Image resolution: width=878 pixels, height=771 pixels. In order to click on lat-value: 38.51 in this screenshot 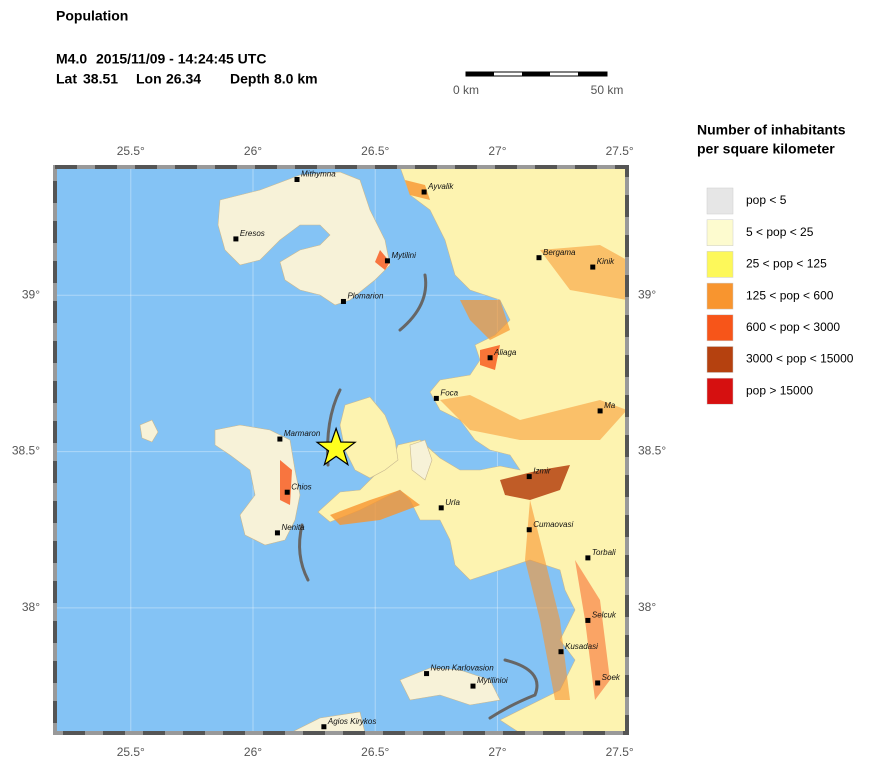, I will do `click(100, 79)`.